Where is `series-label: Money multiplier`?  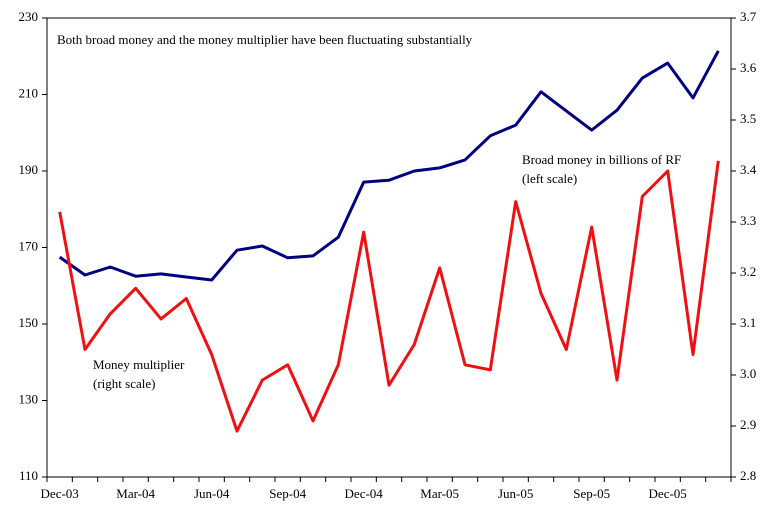 series-label: Money multiplier is located at coordinates (139, 364).